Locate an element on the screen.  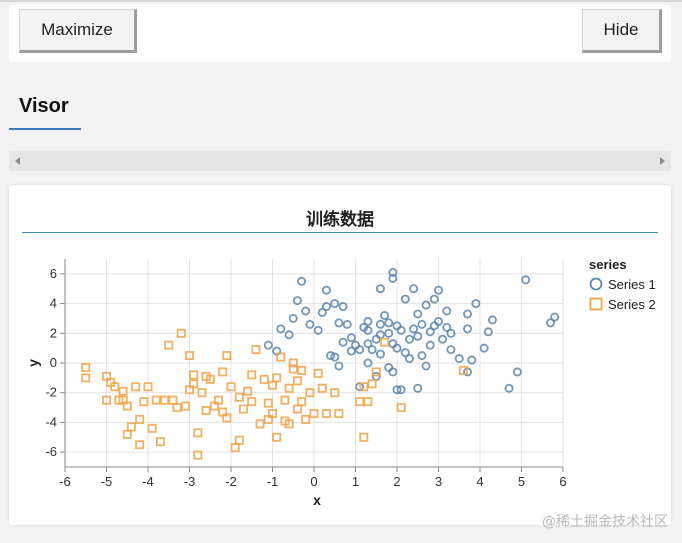
tab-visor: Visor is located at coordinates (45, 110).